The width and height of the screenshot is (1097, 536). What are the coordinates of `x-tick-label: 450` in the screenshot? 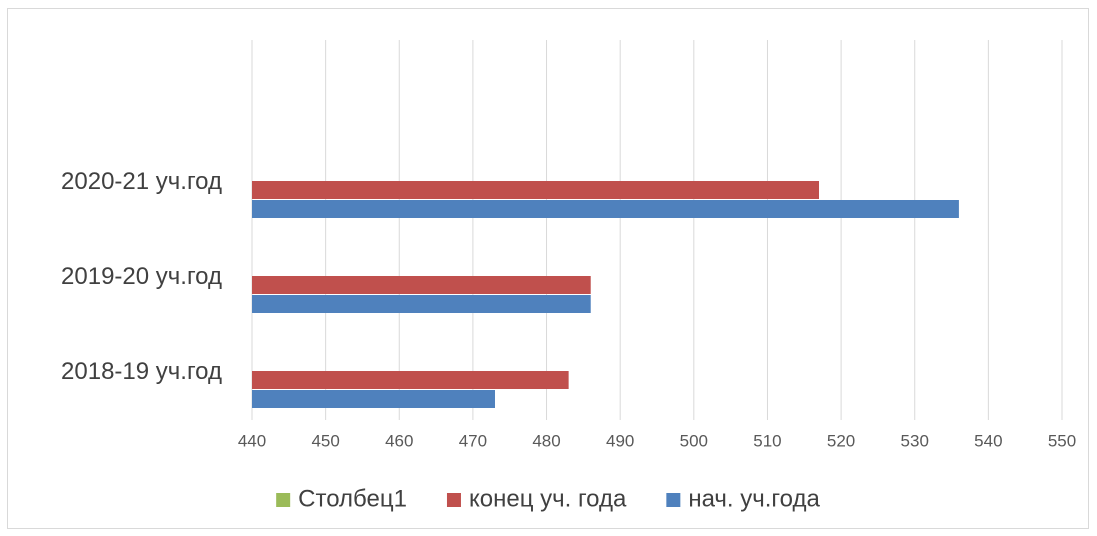 It's located at (325, 440).